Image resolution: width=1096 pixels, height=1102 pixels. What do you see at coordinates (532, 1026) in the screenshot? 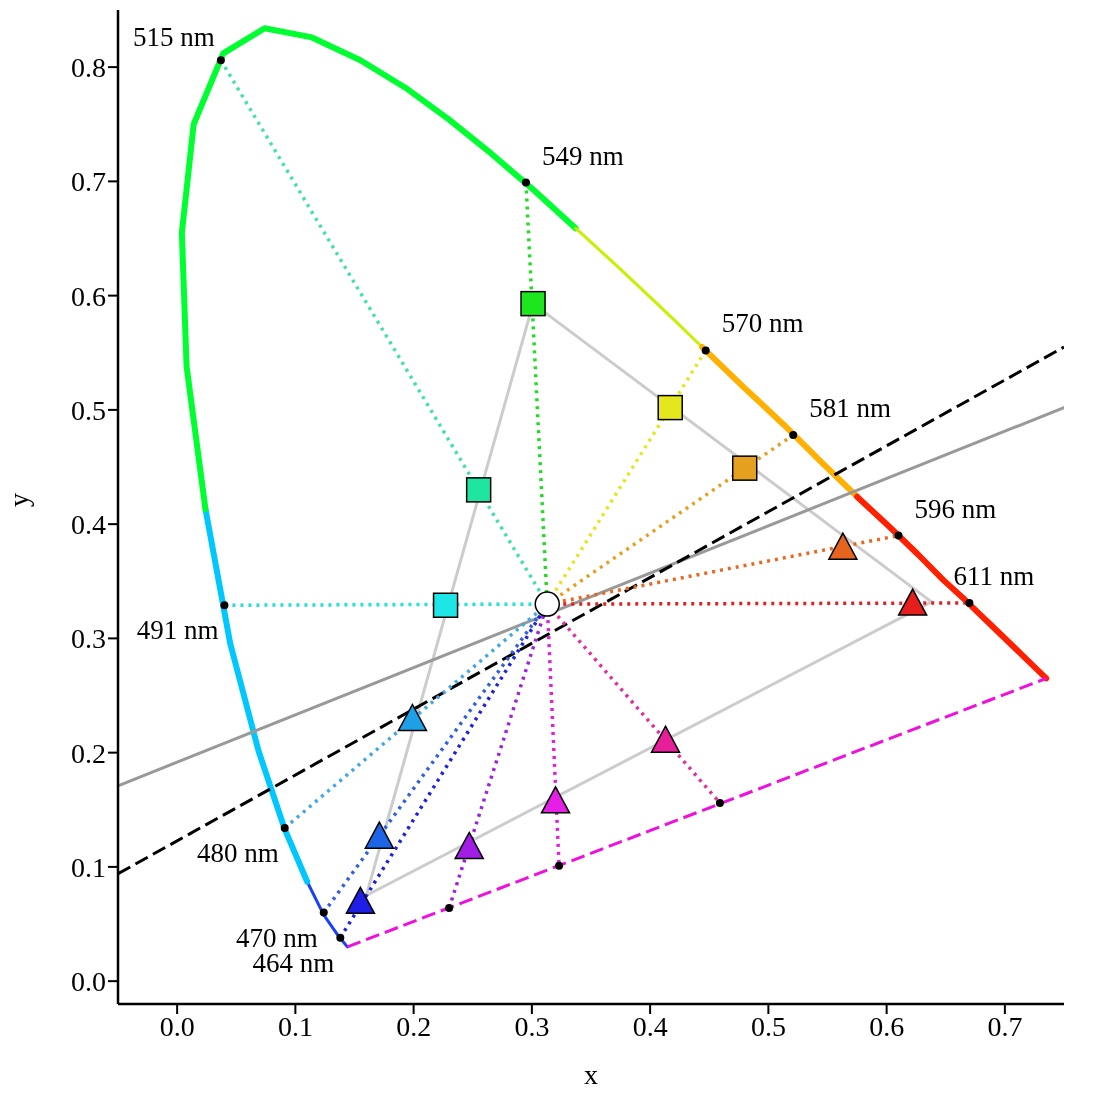
I see `x-tick-label: 0.3` at bounding box center [532, 1026].